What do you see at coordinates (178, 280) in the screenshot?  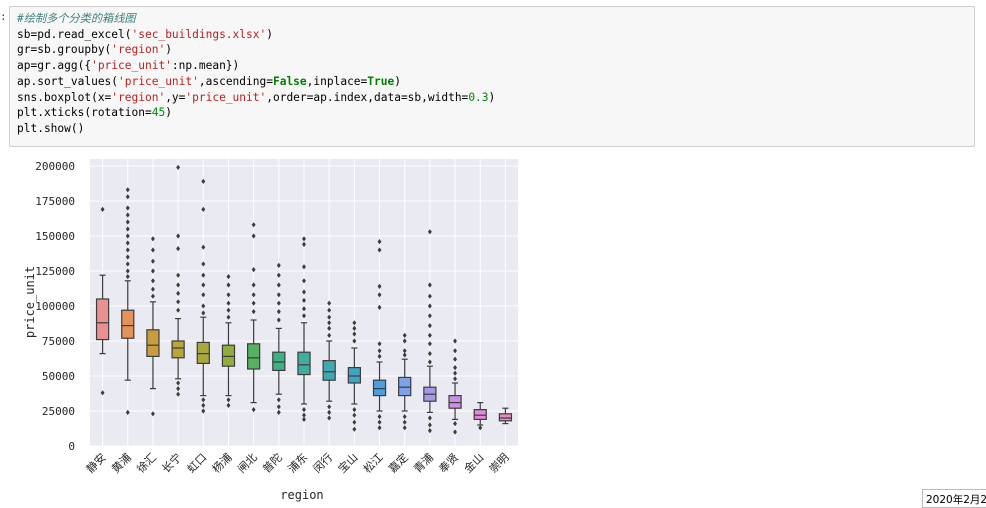 I see `box-长宁` at bounding box center [178, 280].